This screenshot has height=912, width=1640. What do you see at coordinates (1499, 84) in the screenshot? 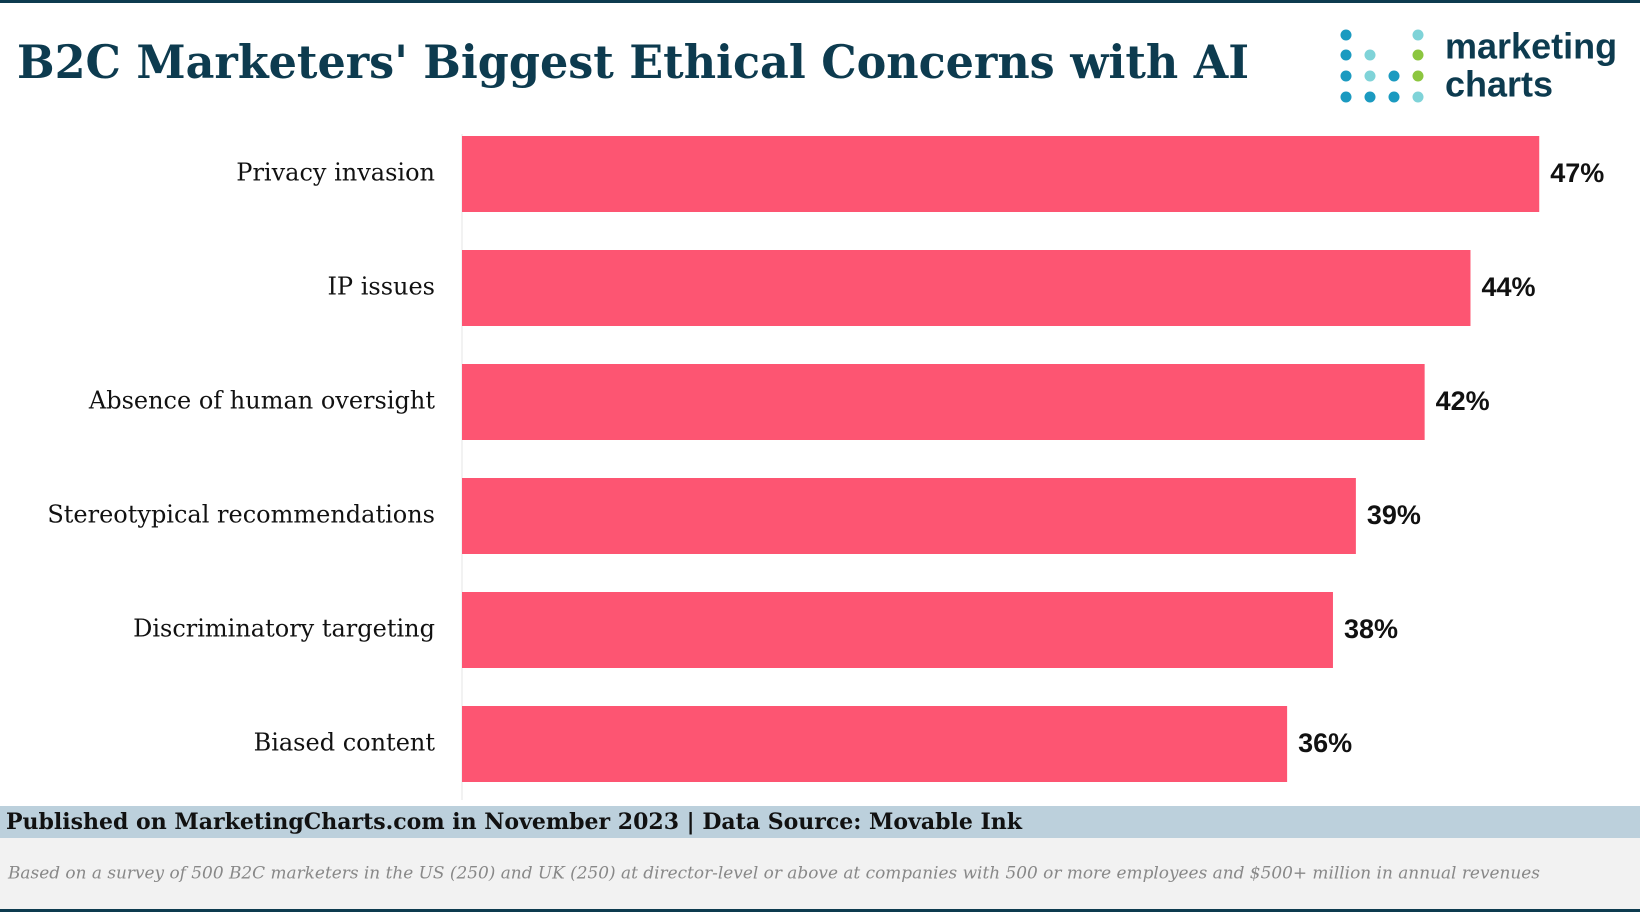
I see `logo-text: charts` at bounding box center [1499, 84].